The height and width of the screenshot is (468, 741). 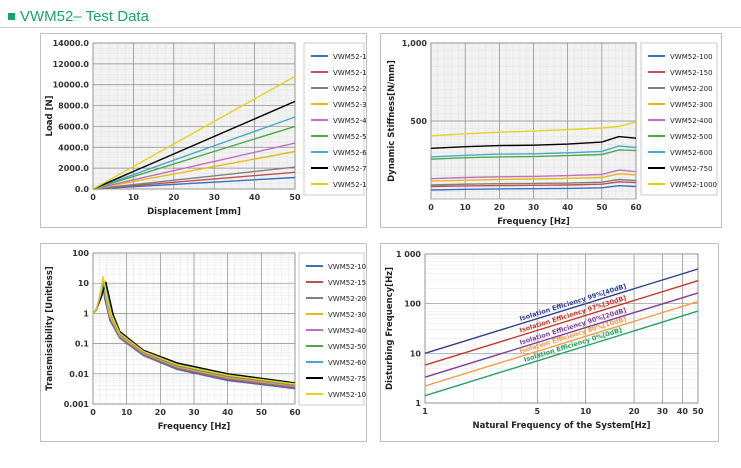 I want to click on x-axis-label: Natural Frequency of the System[Hz], so click(x=561, y=426).